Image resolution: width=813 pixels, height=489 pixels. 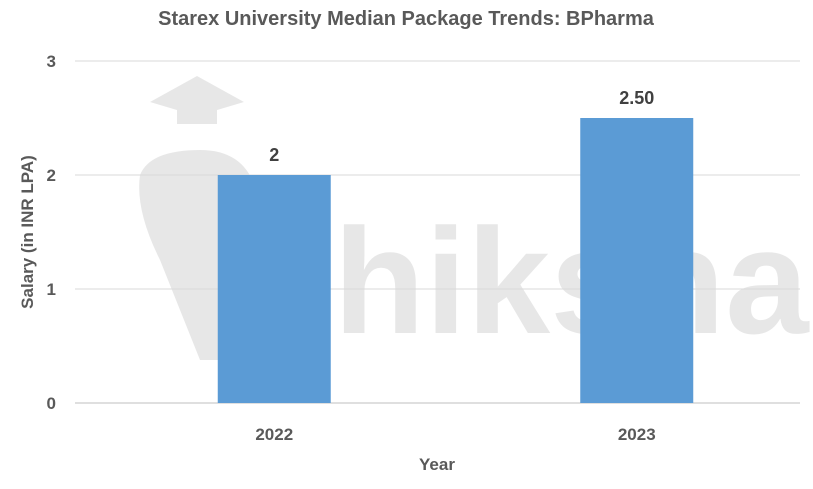 What do you see at coordinates (274, 289) in the screenshot?
I see `bar-2022` at bounding box center [274, 289].